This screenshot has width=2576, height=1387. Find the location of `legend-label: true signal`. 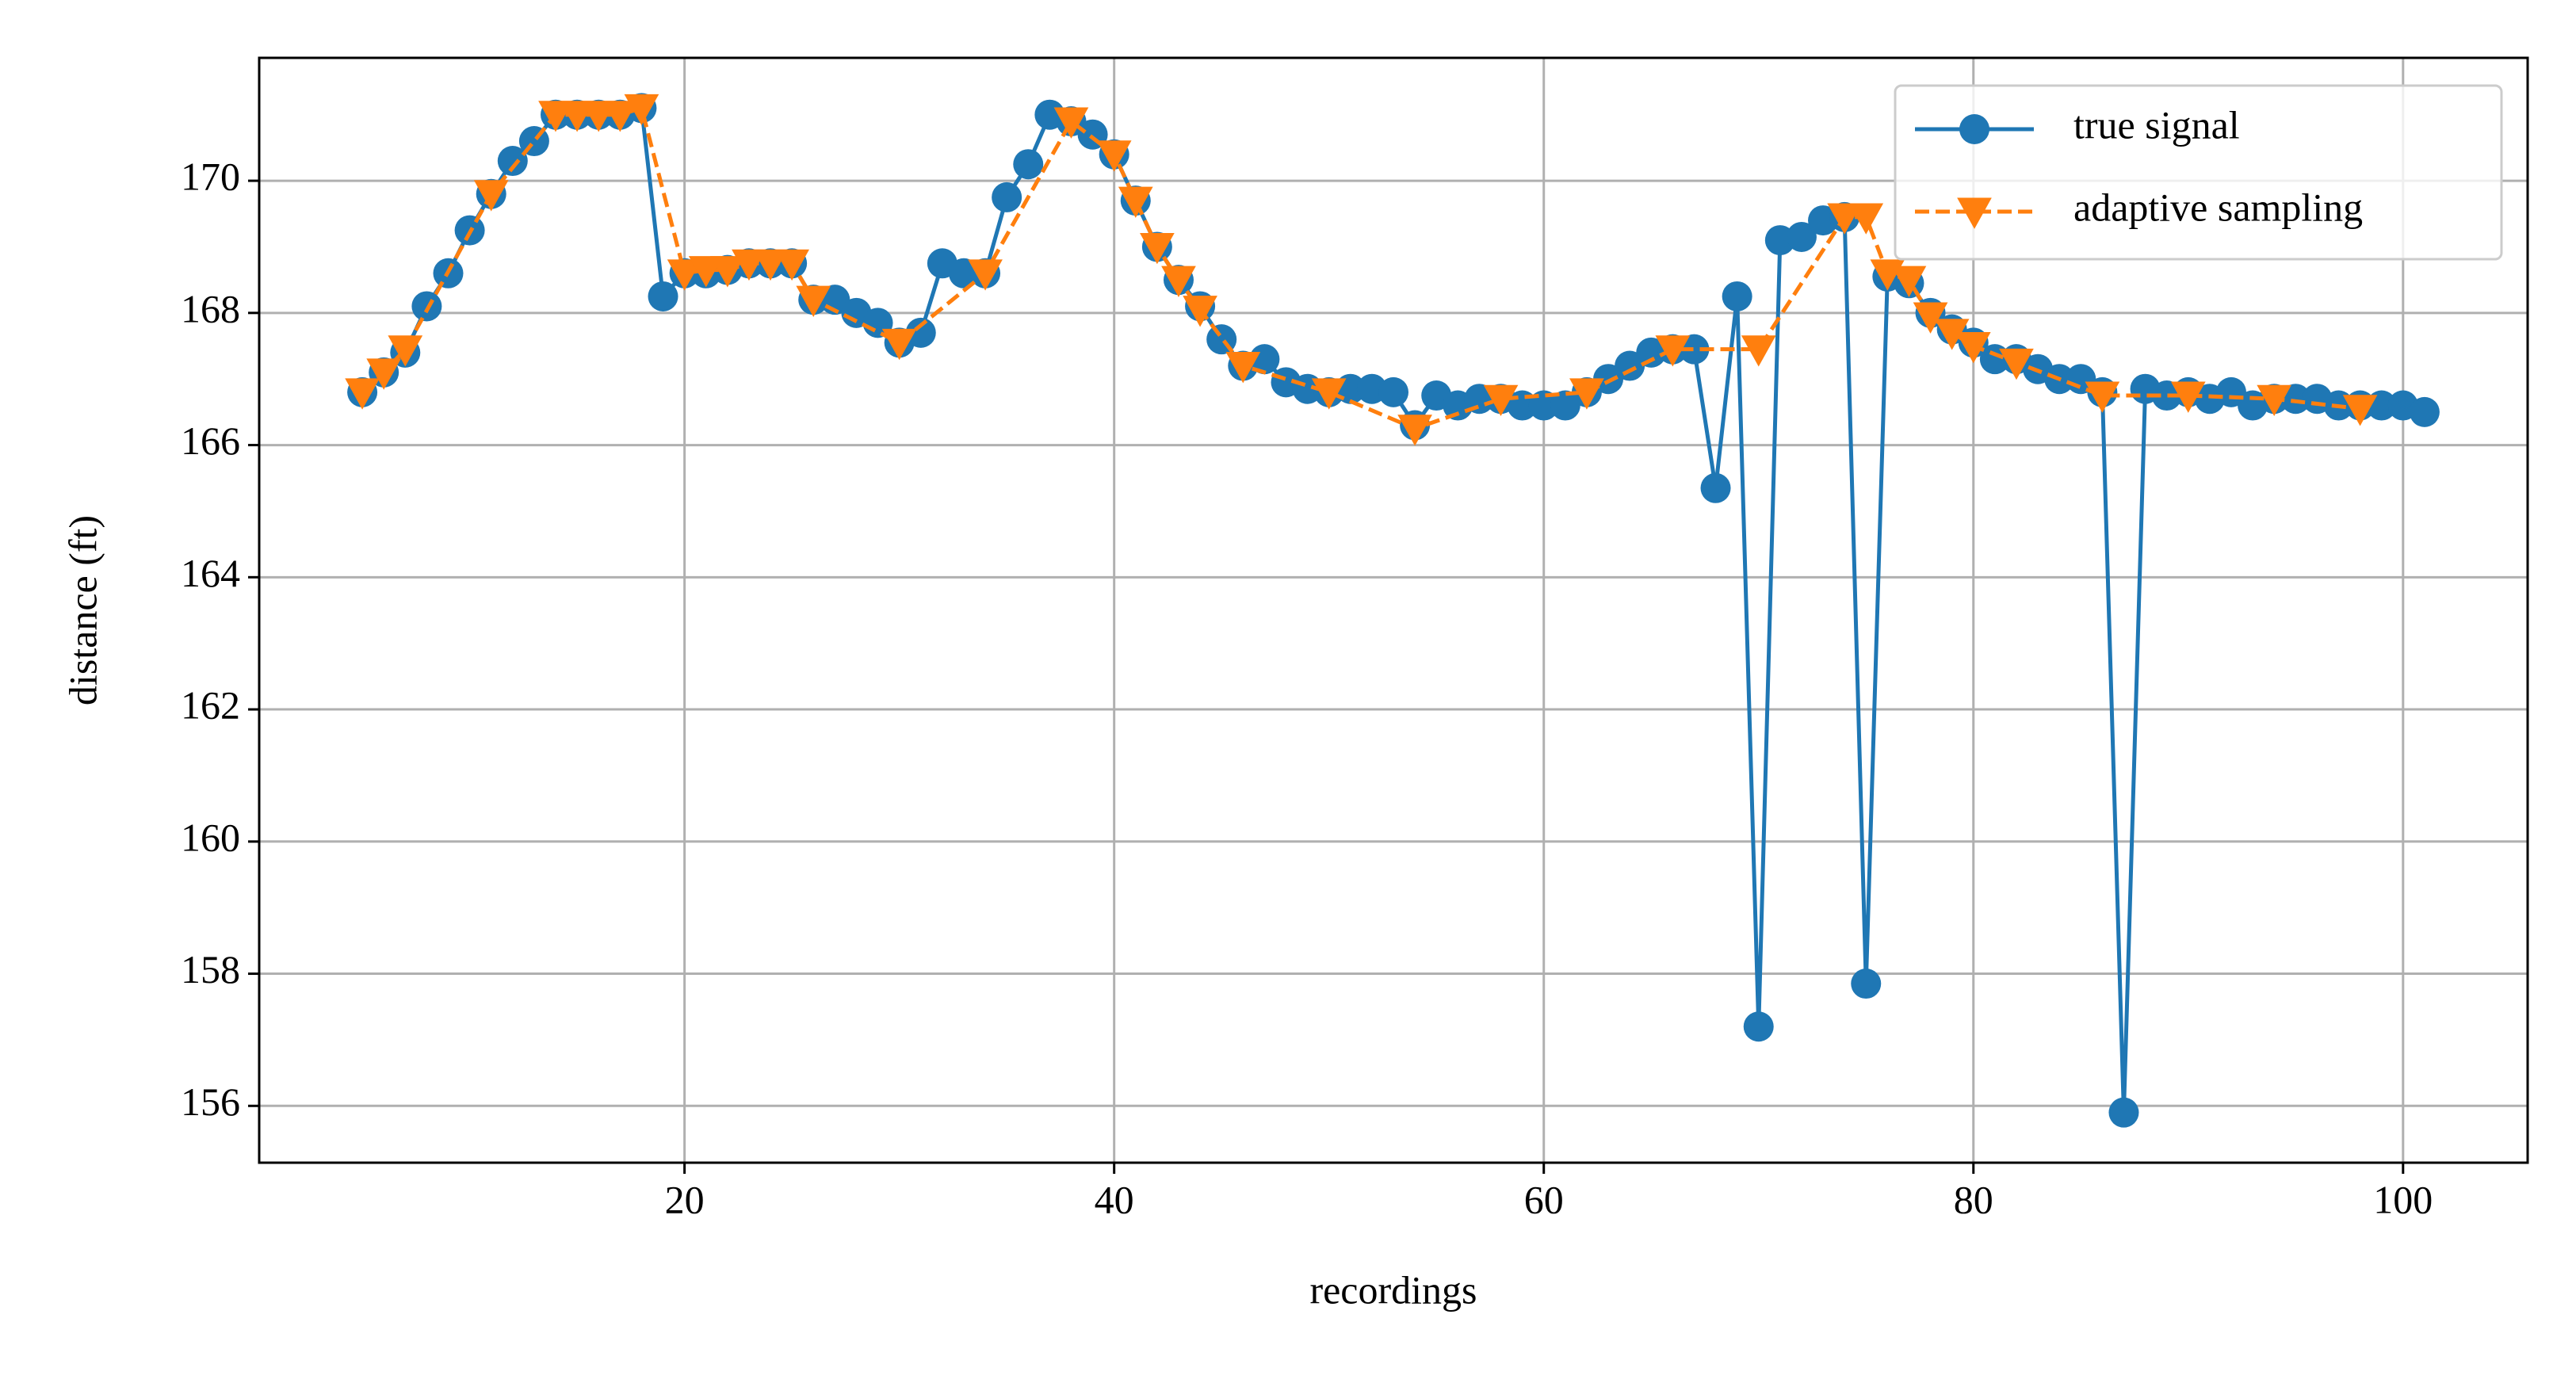

legend-label: true signal is located at coordinates (2156, 125).